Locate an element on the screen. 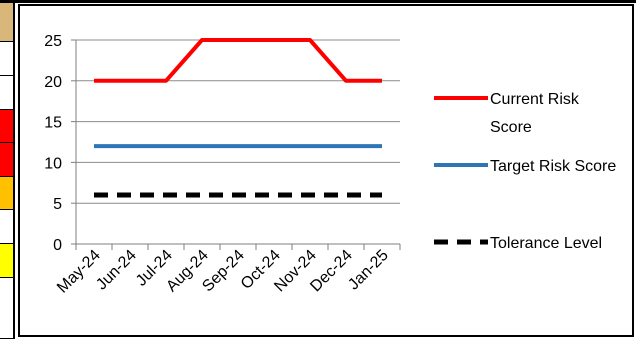  y-tick-label: 15 is located at coordinates (53, 123).